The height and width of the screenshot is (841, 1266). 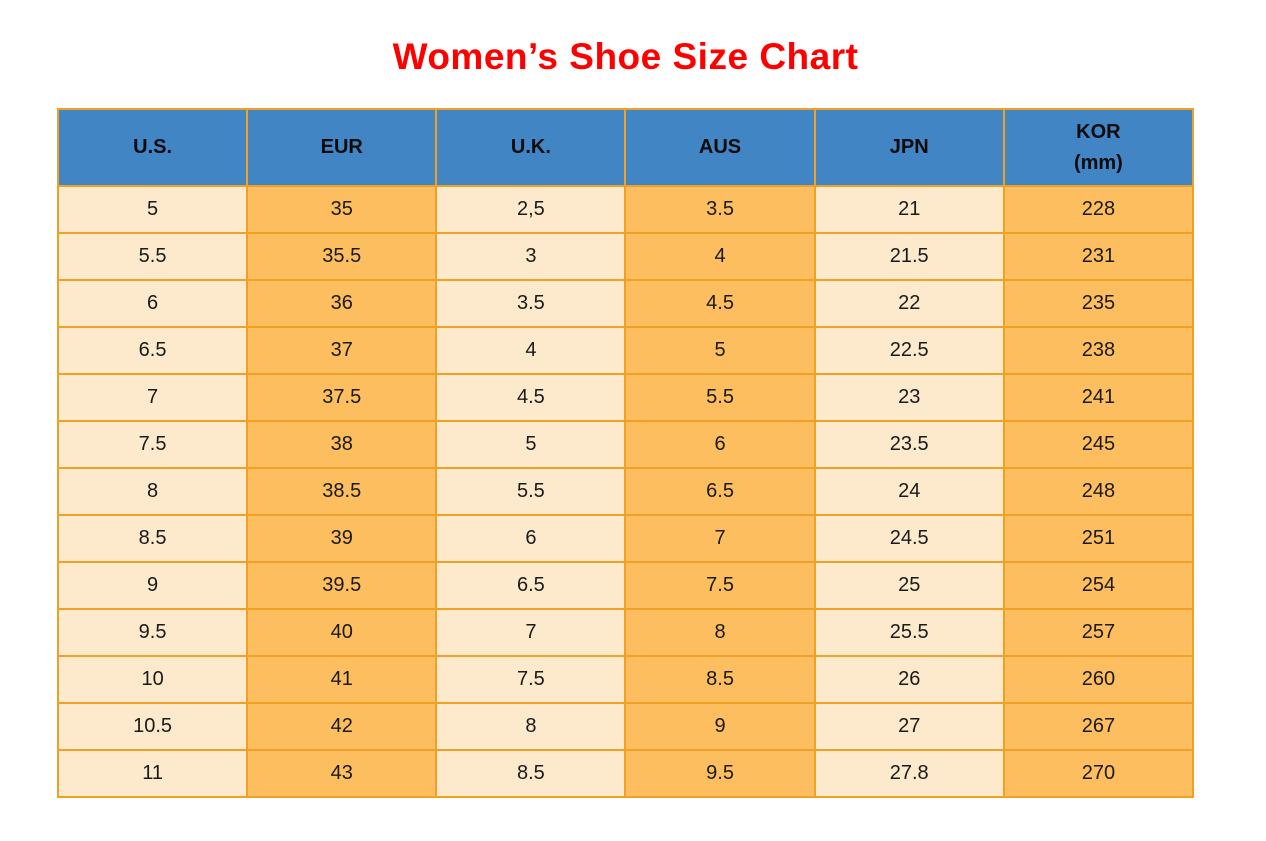 I want to click on table-cell: 25, so click(x=909, y=585).